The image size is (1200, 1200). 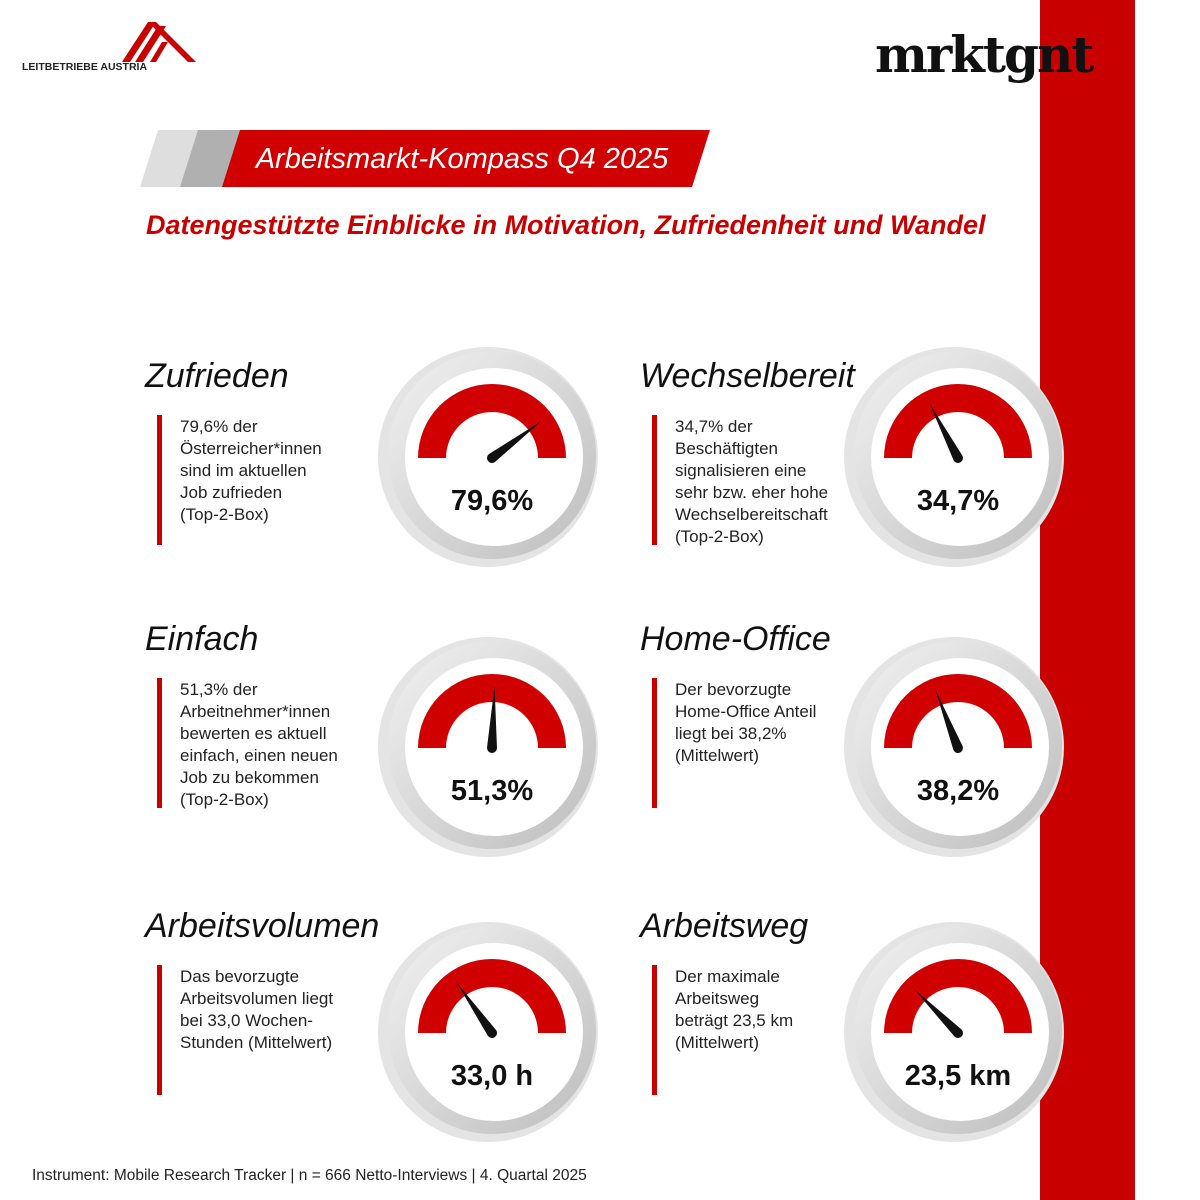 What do you see at coordinates (751, 492) in the screenshot?
I see `card-text: sehr bzw. eher hohe` at bounding box center [751, 492].